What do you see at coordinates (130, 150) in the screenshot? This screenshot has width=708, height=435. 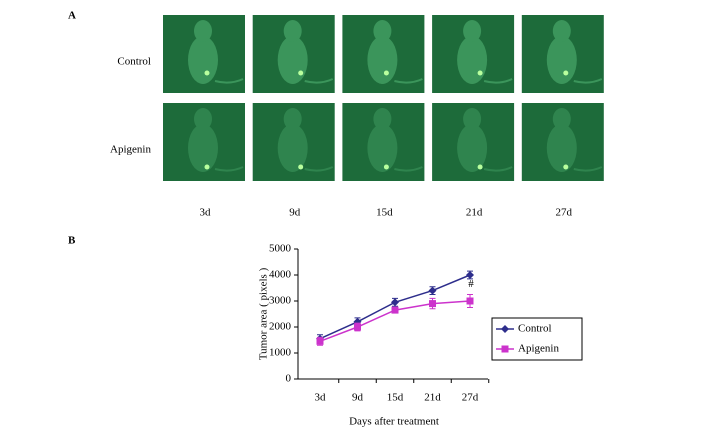 I see `row-label: Apigenin` at bounding box center [130, 150].